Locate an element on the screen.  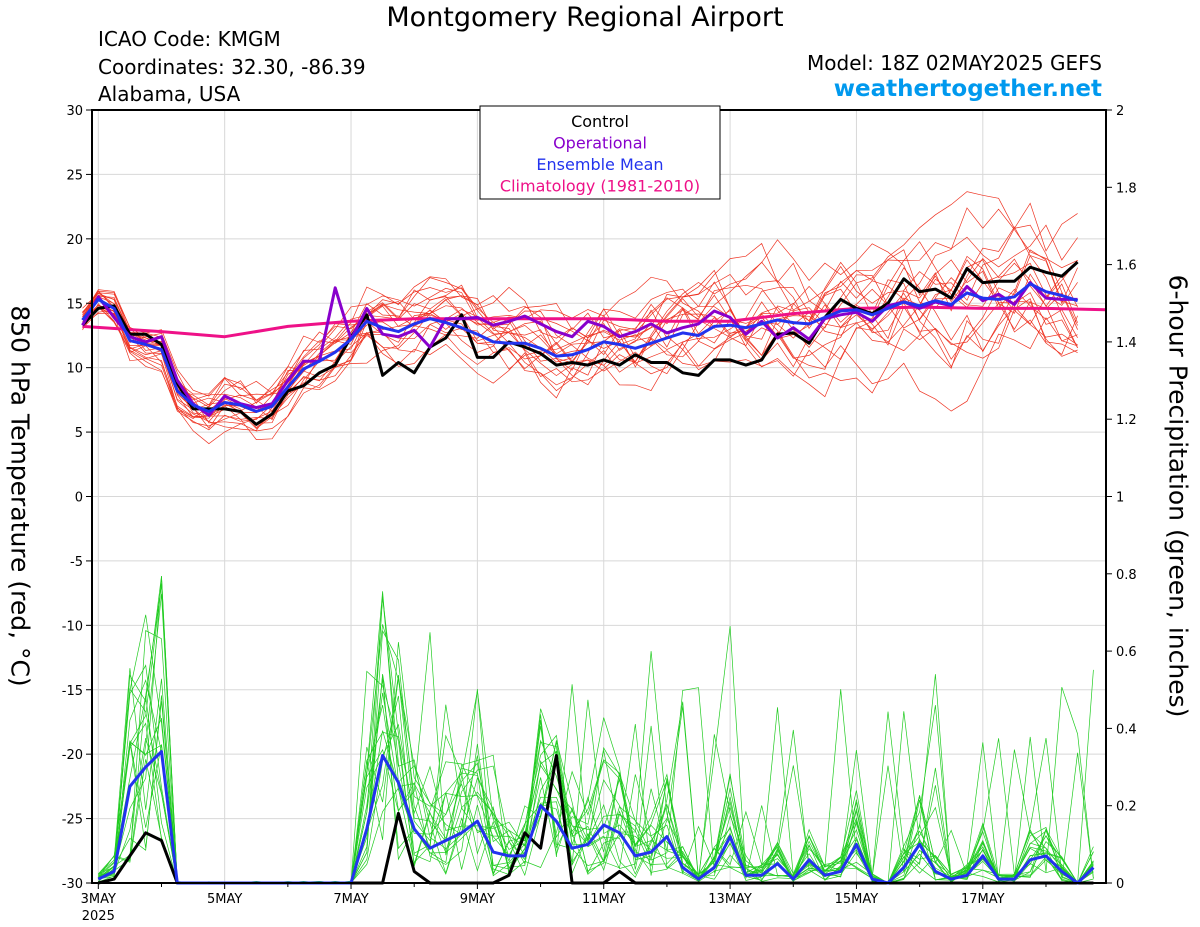
model-run: Model: 18Z 02MAY2025 GEFS is located at coordinates (954, 63).